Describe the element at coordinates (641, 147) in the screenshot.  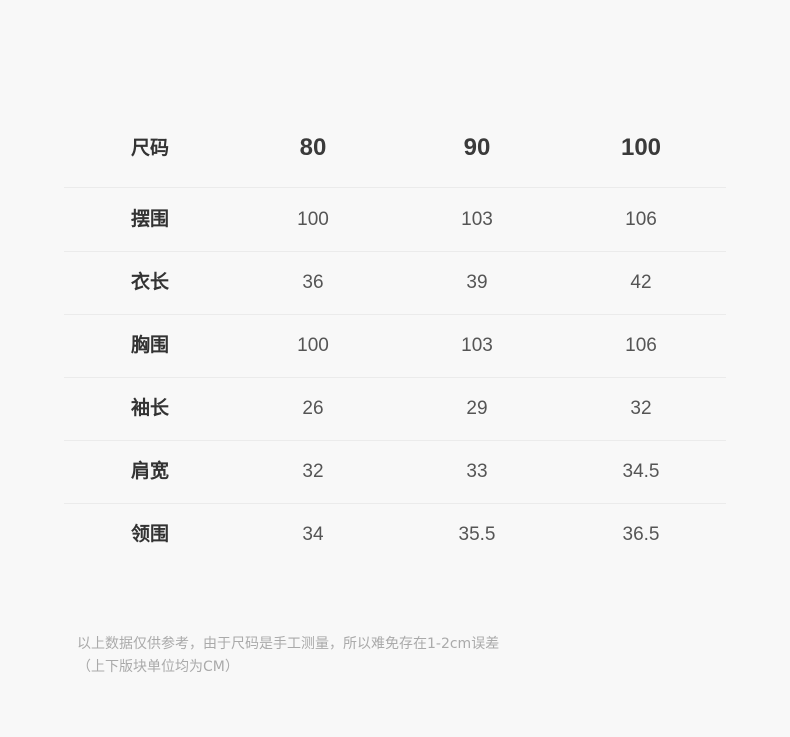
I see `header-size-100: 100` at that location.